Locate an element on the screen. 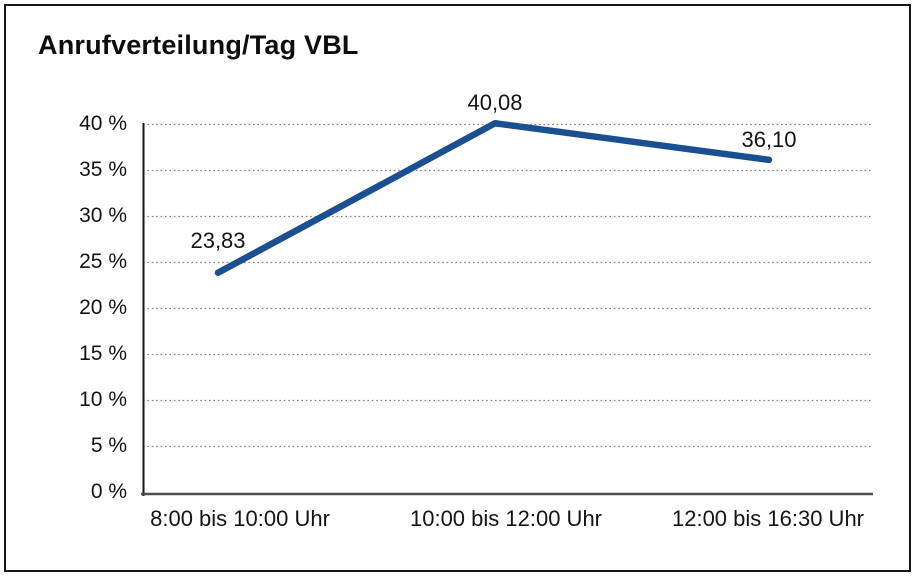 The image size is (915, 576). y-tick-label: 20 % is located at coordinates (103, 307).